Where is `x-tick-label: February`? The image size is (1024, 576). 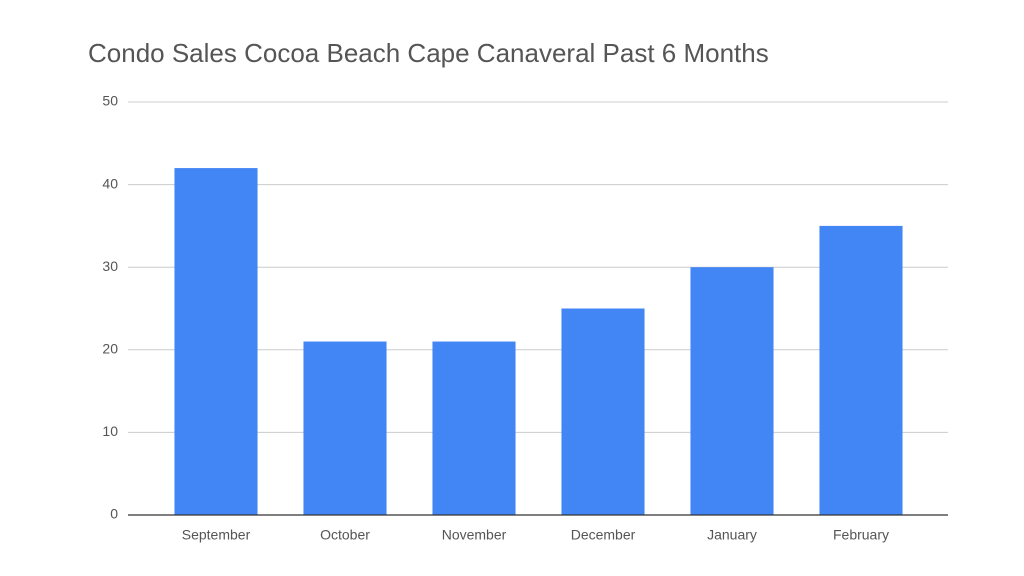 x-tick-label: February is located at coordinates (861, 535).